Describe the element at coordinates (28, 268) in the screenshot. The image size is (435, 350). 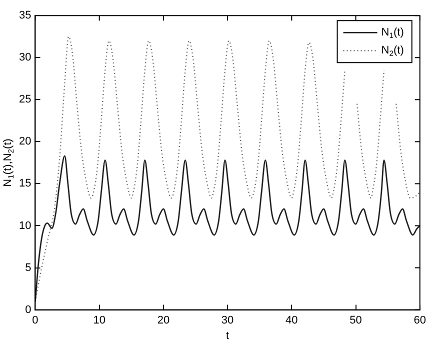
I see `y-tick-label: 5` at that location.